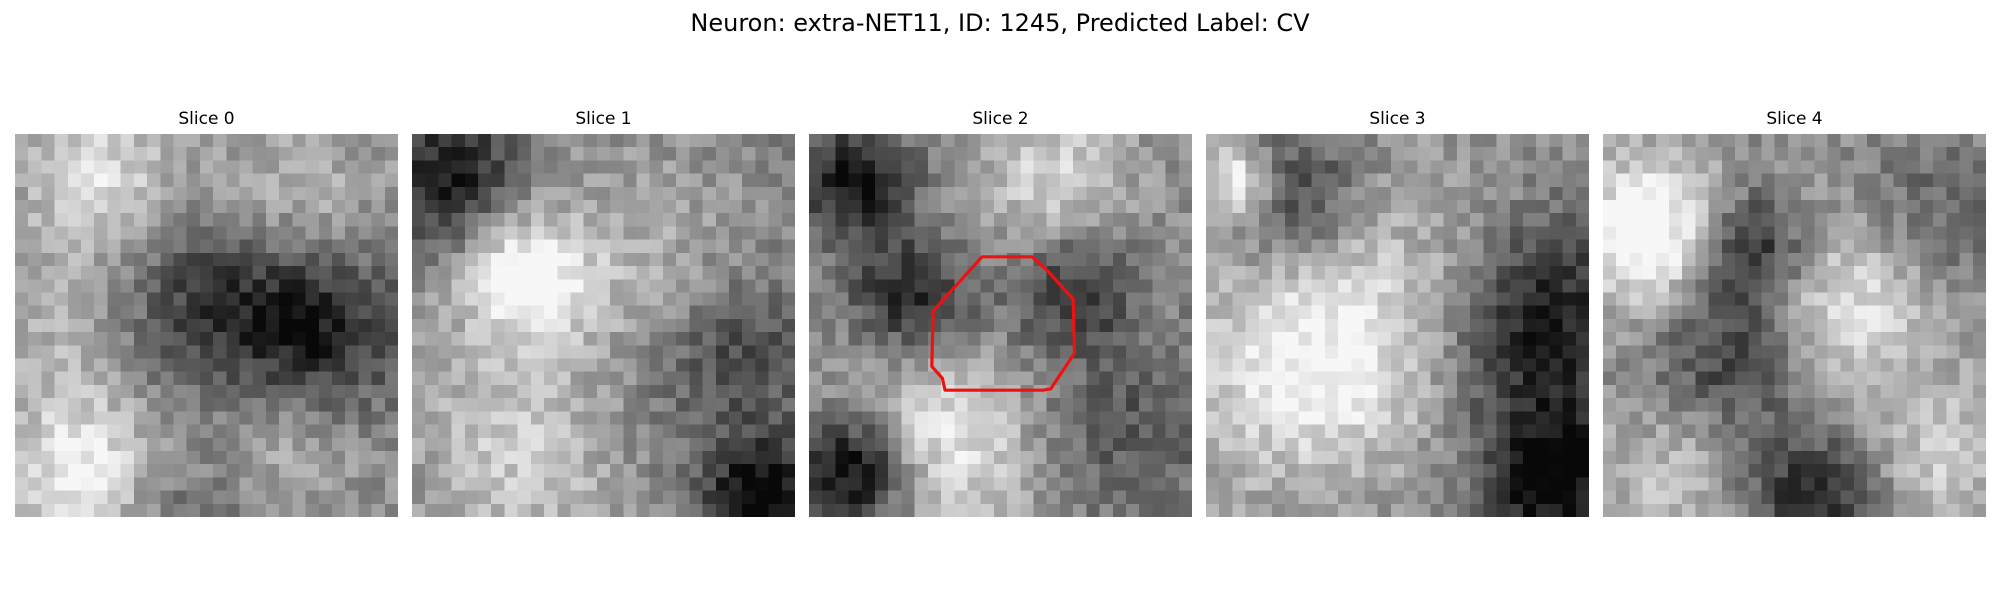  What do you see at coordinates (1003, 323) in the screenshot?
I see `roi-contour` at bounding box center [1003, 323].